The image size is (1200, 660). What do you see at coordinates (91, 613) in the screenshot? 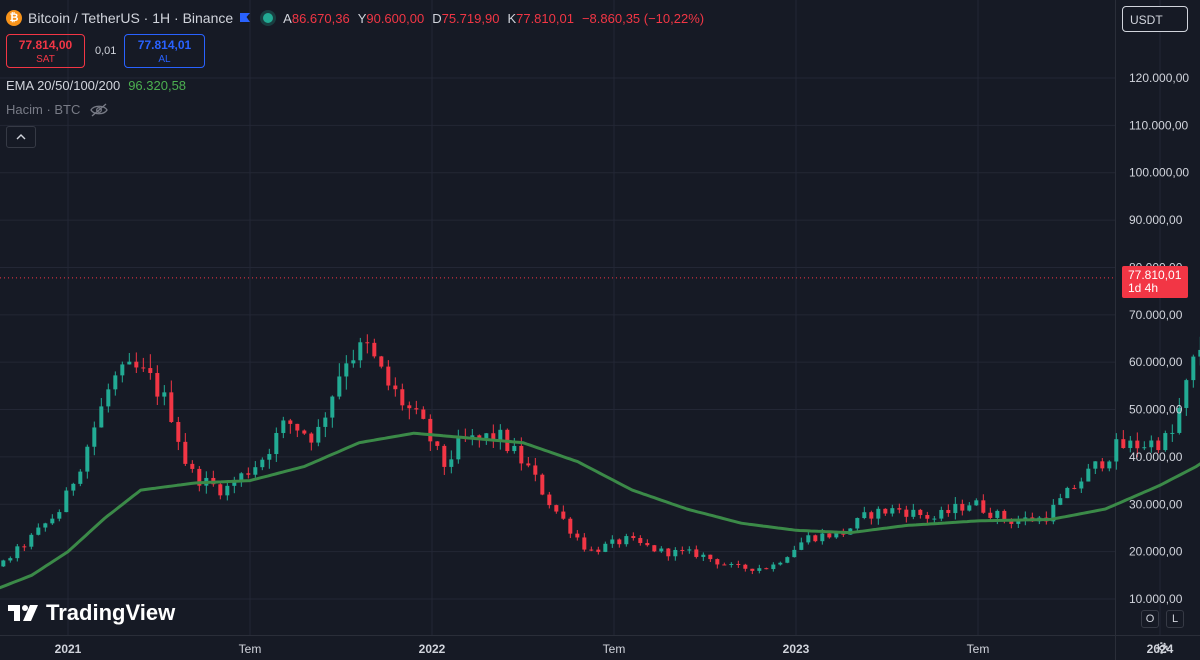
I see `tradingview-logo: TradingView` at bounding box center [91, 613].